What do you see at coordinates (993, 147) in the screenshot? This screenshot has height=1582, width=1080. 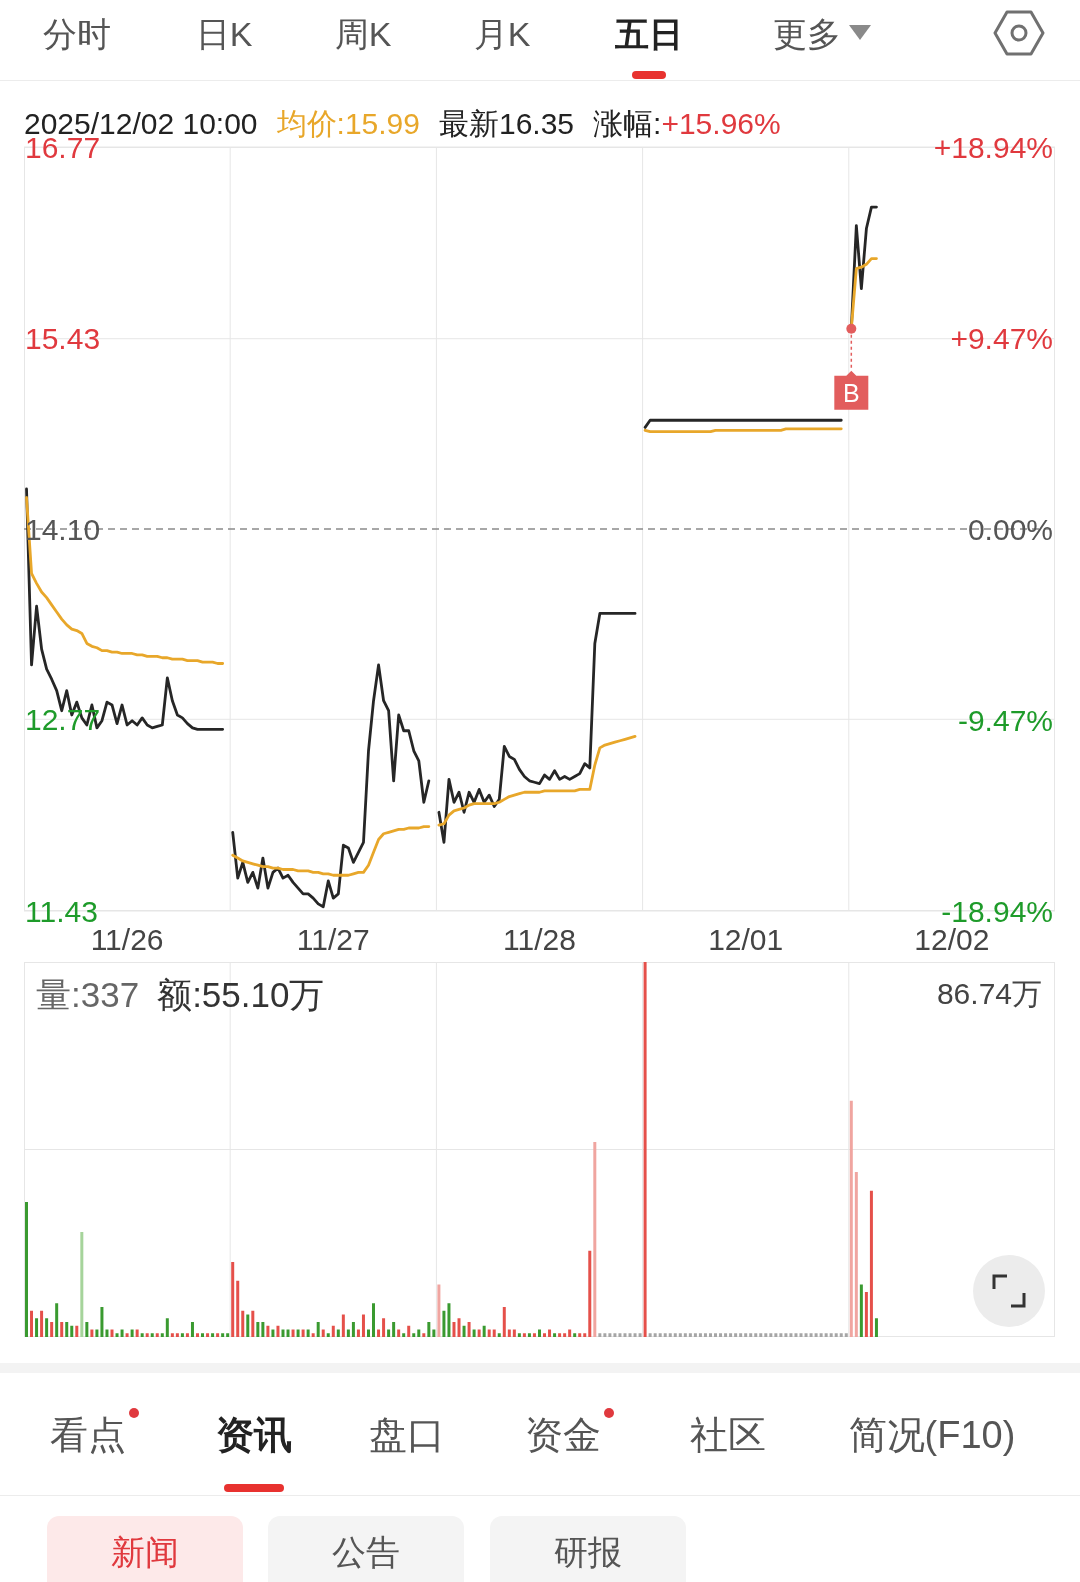 I see `y2-tick-label: +18.94%` at bounding box center [993, 147].